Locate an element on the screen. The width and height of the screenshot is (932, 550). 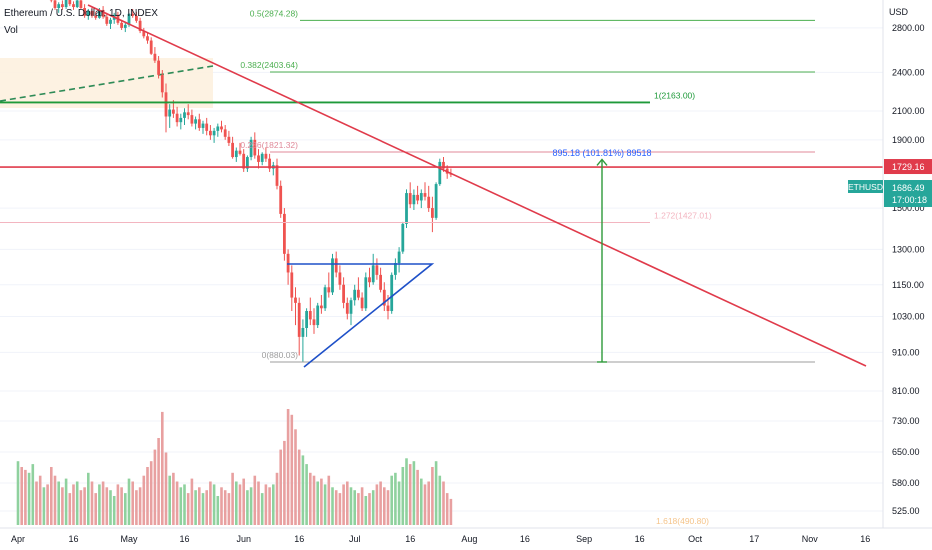
bottom-fib-label: 1.618(490.80) is located at coordinates (682, 521).